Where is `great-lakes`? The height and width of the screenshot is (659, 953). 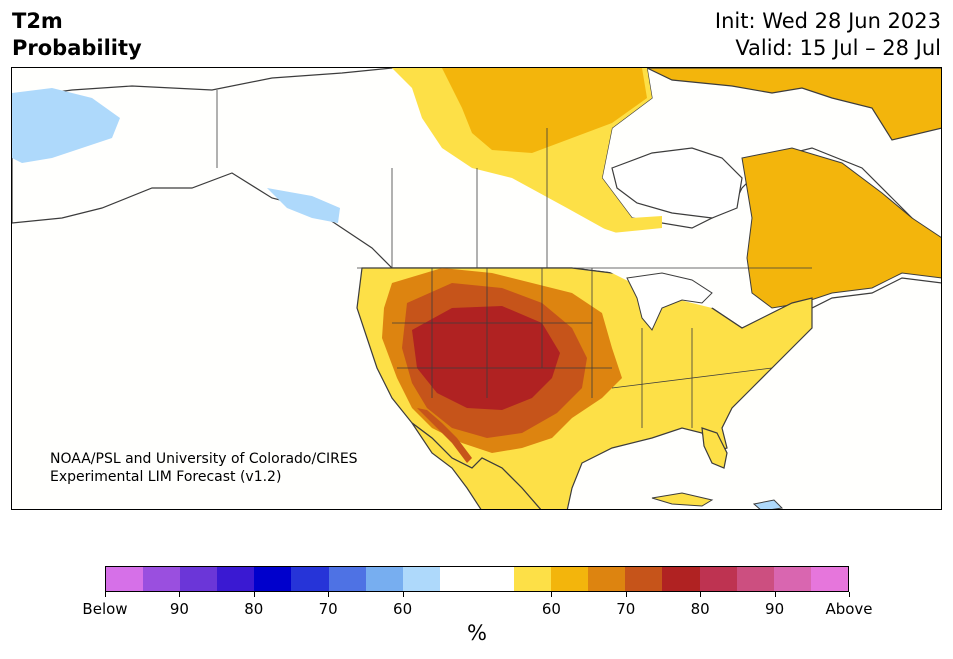 great-lakes is located at coordinates (669, 301).